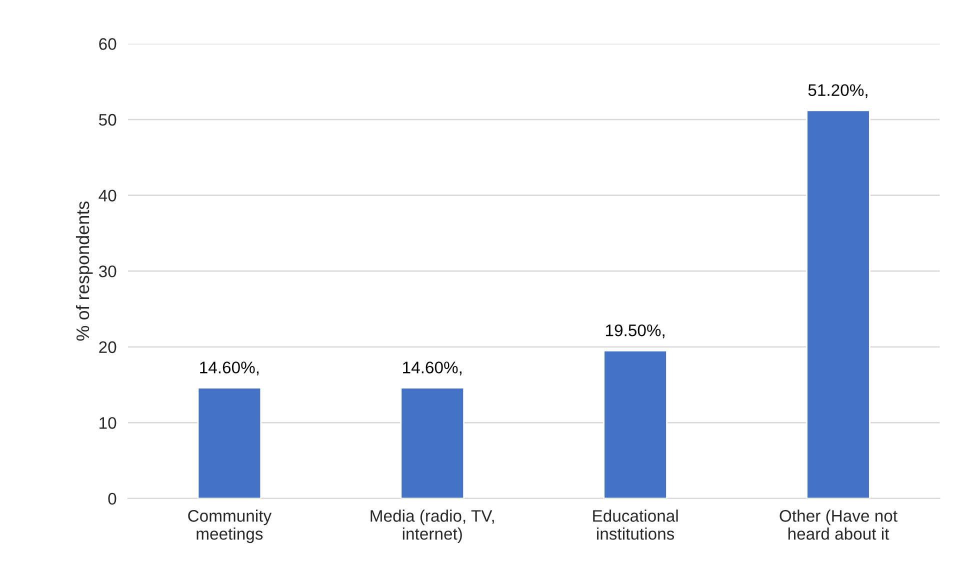 The image size is (955, 583). Describe the element at coordinates (112, 498) in the screenshot. I see `y-tick-label: 0` at that location.